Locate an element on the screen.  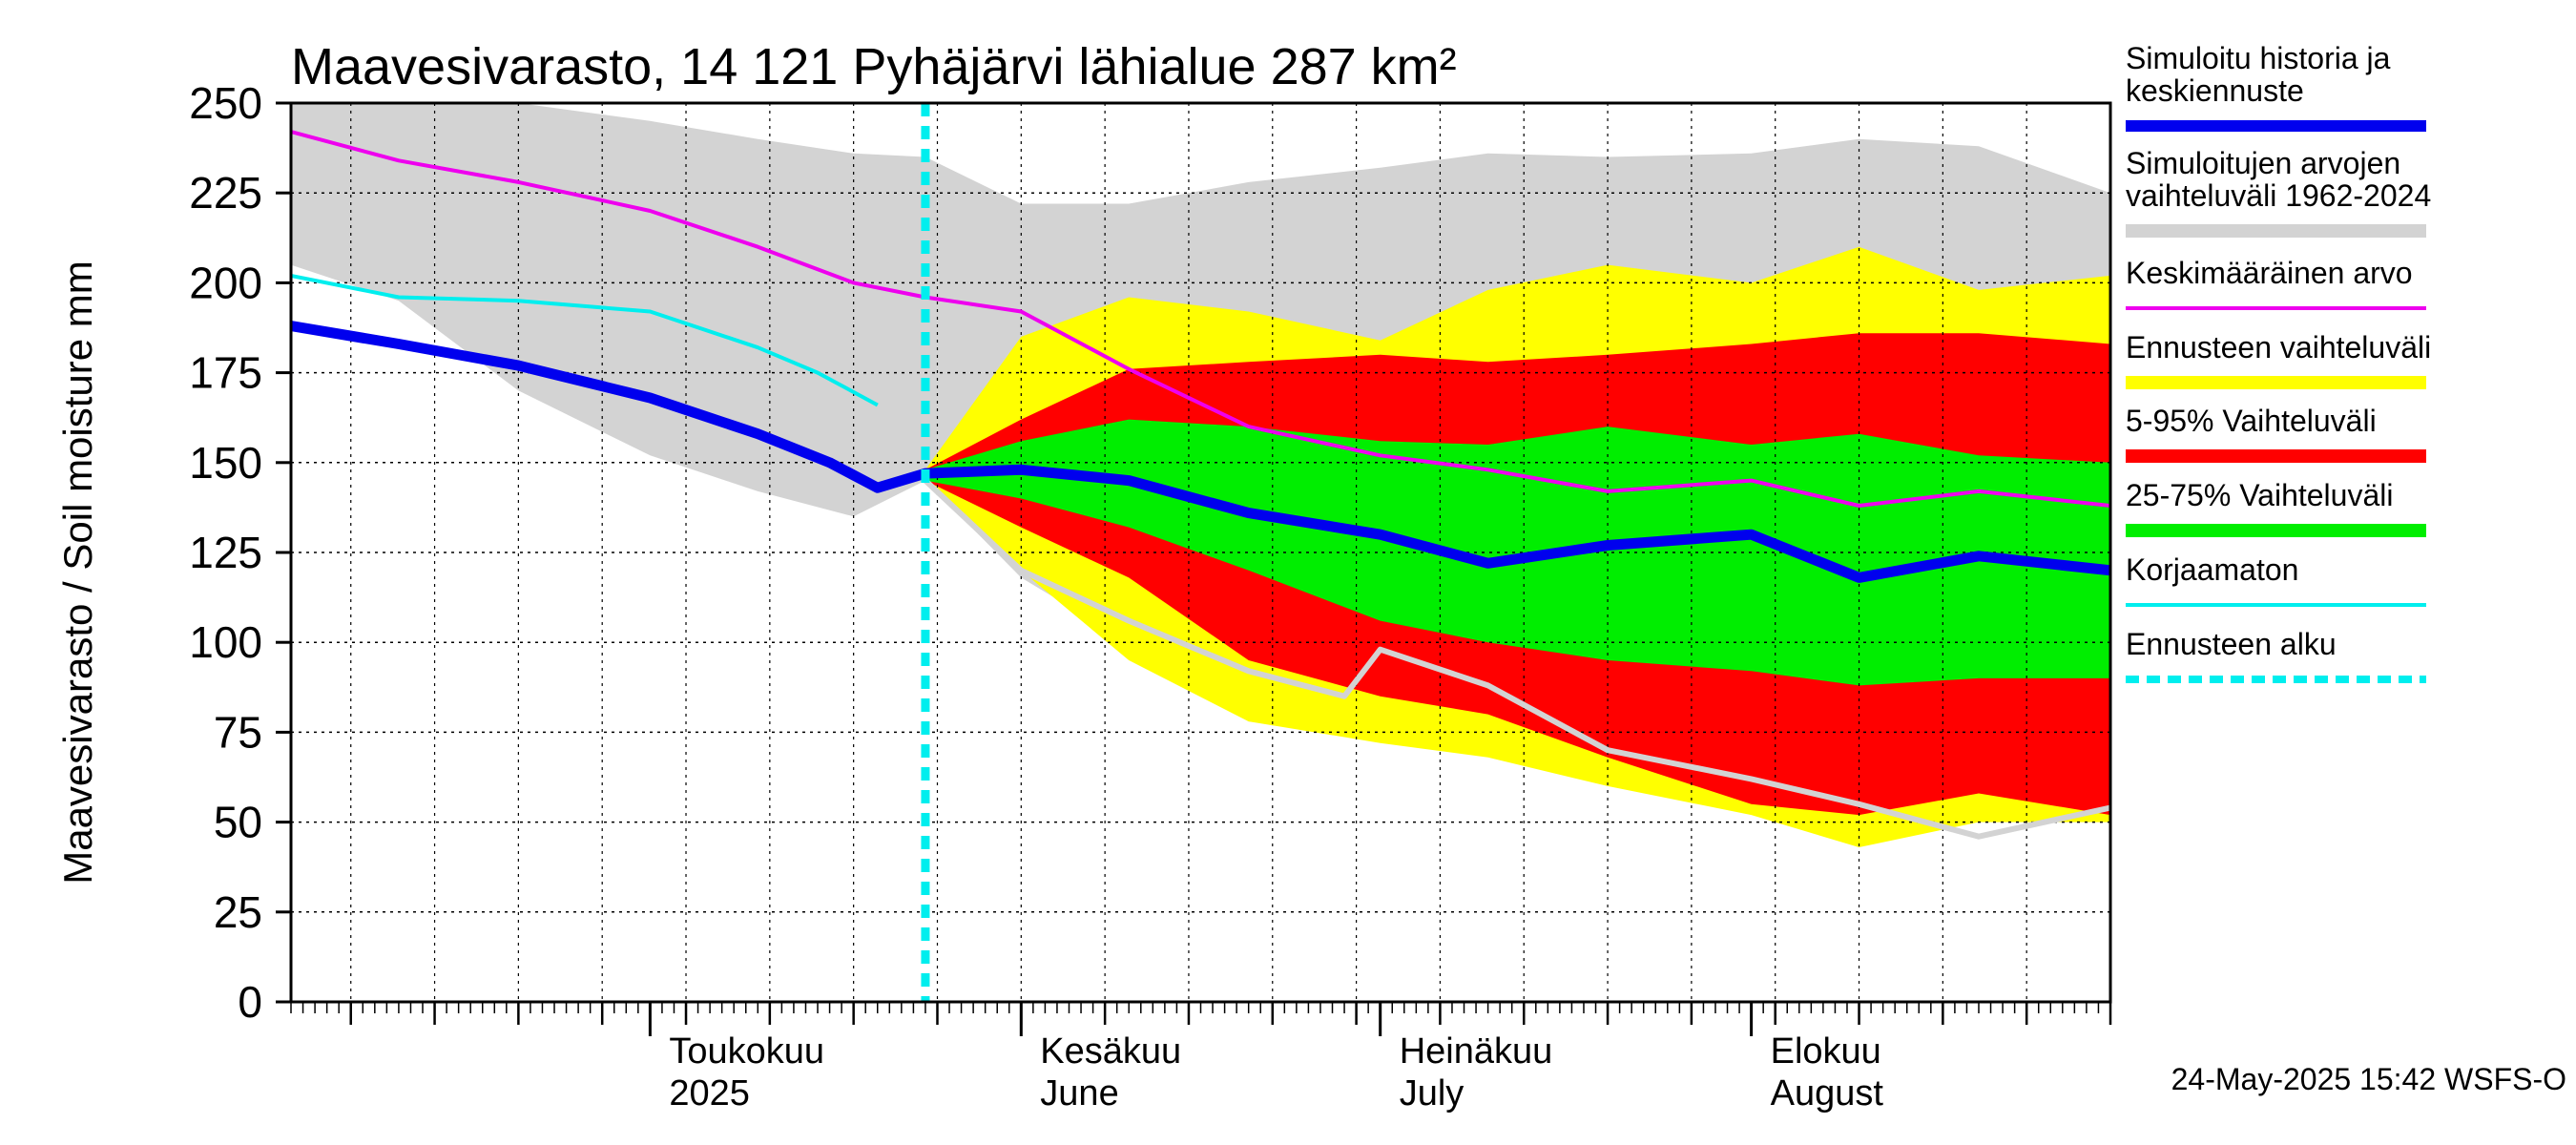
y-tick-label-225: 225 is located at coordinates (225, 193).